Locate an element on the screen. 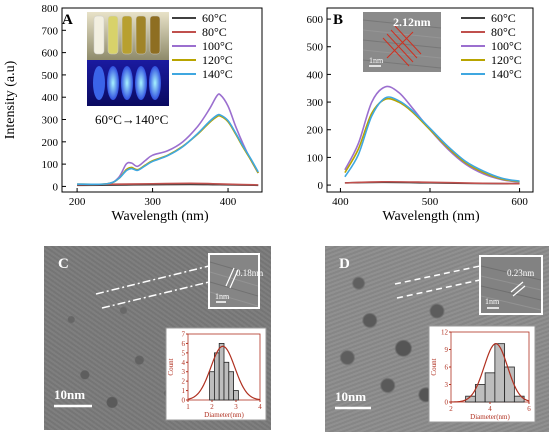  y-tick-label: 4 is located at coordinates (184, 363).